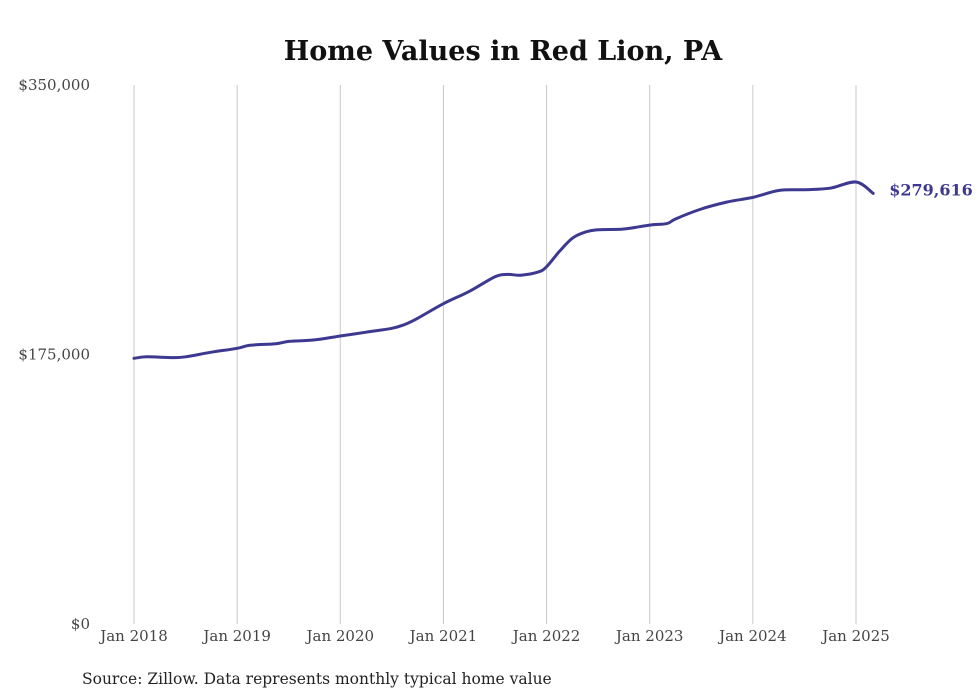 This screenshot has width=980, height=699. I want to click on y-tick-label: $175,000, so click(54, 355).